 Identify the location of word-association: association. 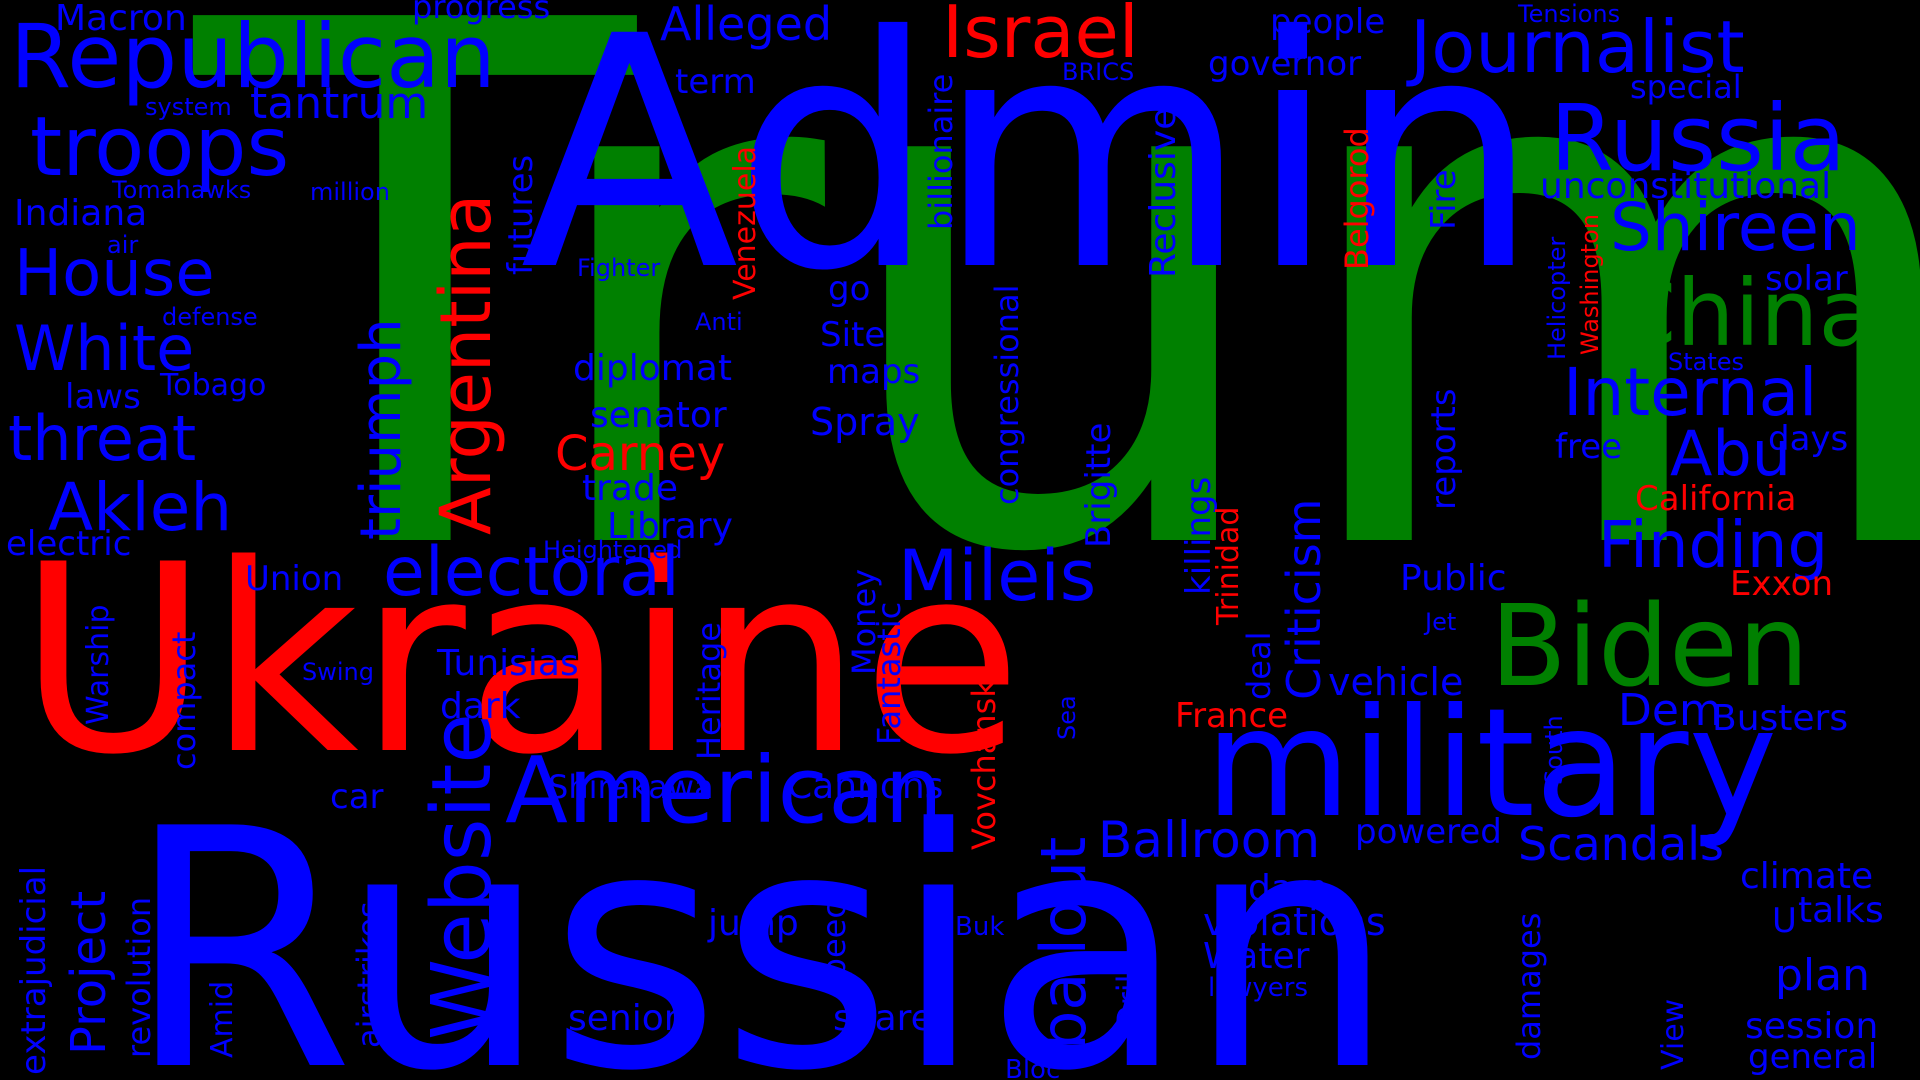
(1289, 182).